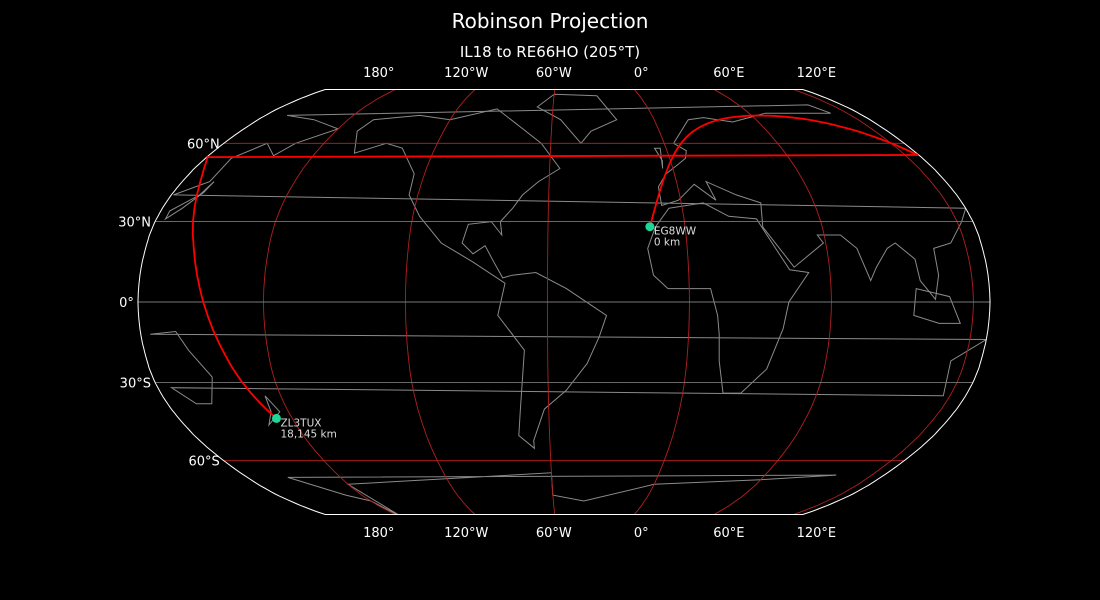 This screenshot has width=1100, height=600. What do you see at coordinates (378, 73) in the screenshot?
I see `lon-tick-top: 180°` at bounding box center [378, 73].